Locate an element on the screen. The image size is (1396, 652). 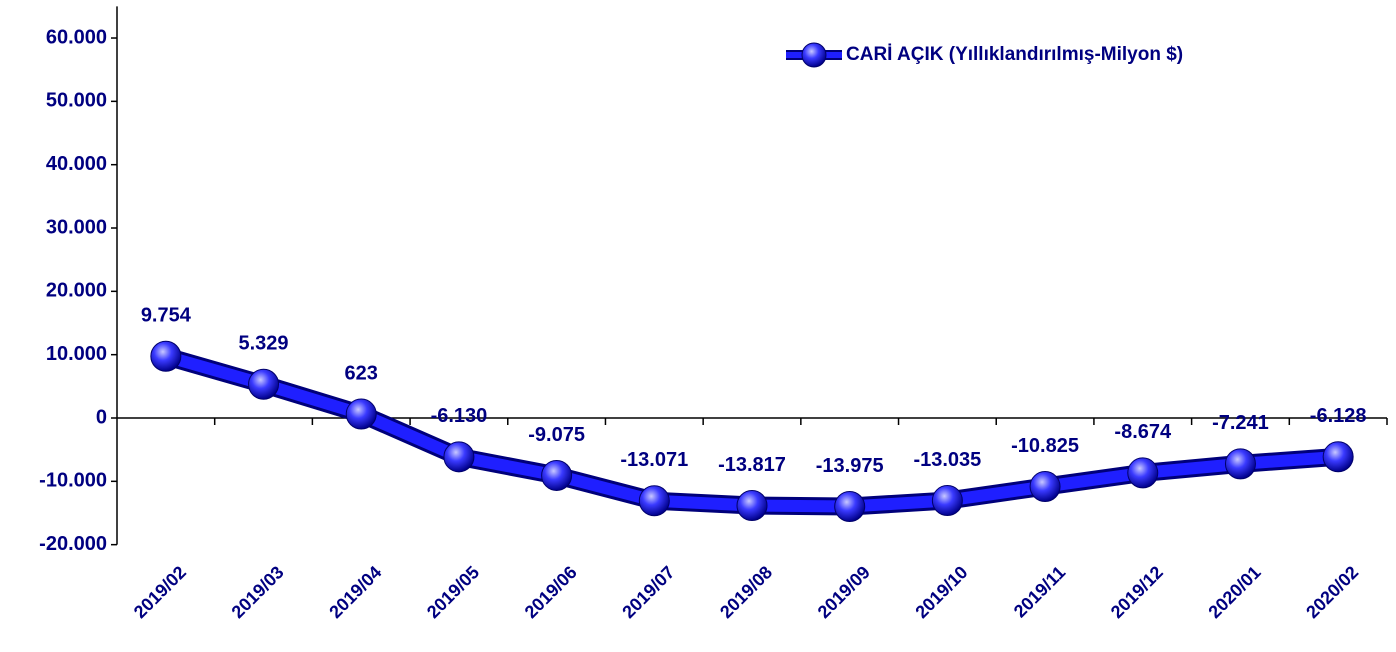
y-tick-label: 0 is located at coordinates (101, 417).